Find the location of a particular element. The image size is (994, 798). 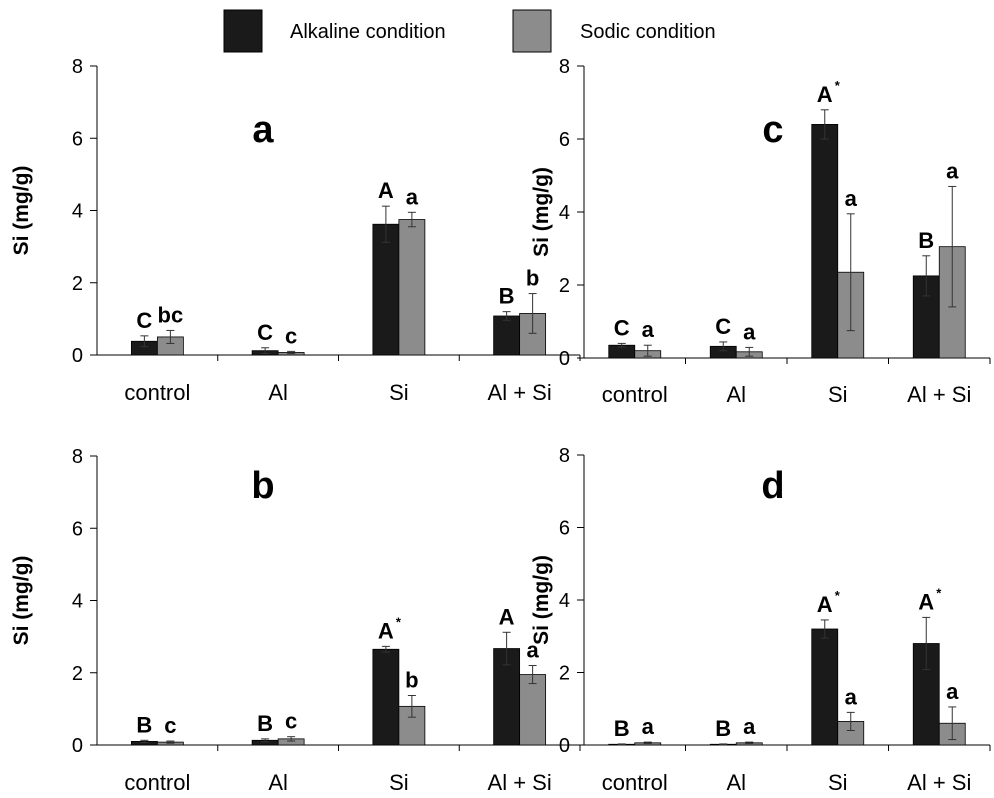

legend-label-alkaline: Alkaline condition is located at coordinates (368, 32).